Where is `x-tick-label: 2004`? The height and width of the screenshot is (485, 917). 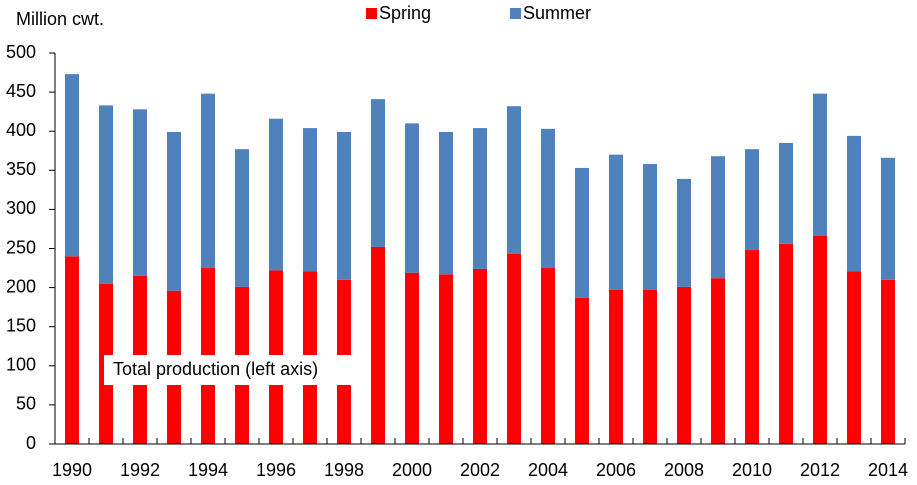
x-tick-label: 2004 is located at coordinates (548, 470).